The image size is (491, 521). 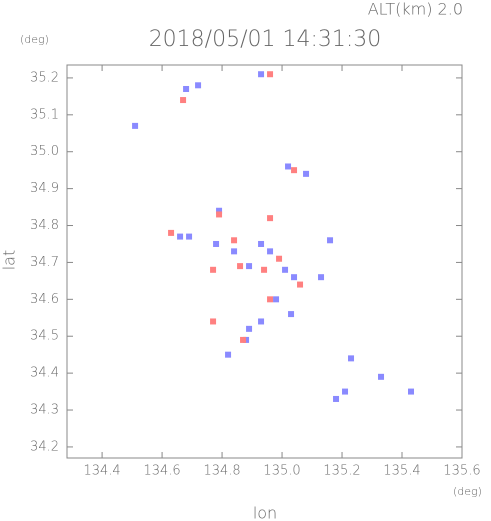 I want to click on y-tick-label: 34.9, so click(x=44, y=188).